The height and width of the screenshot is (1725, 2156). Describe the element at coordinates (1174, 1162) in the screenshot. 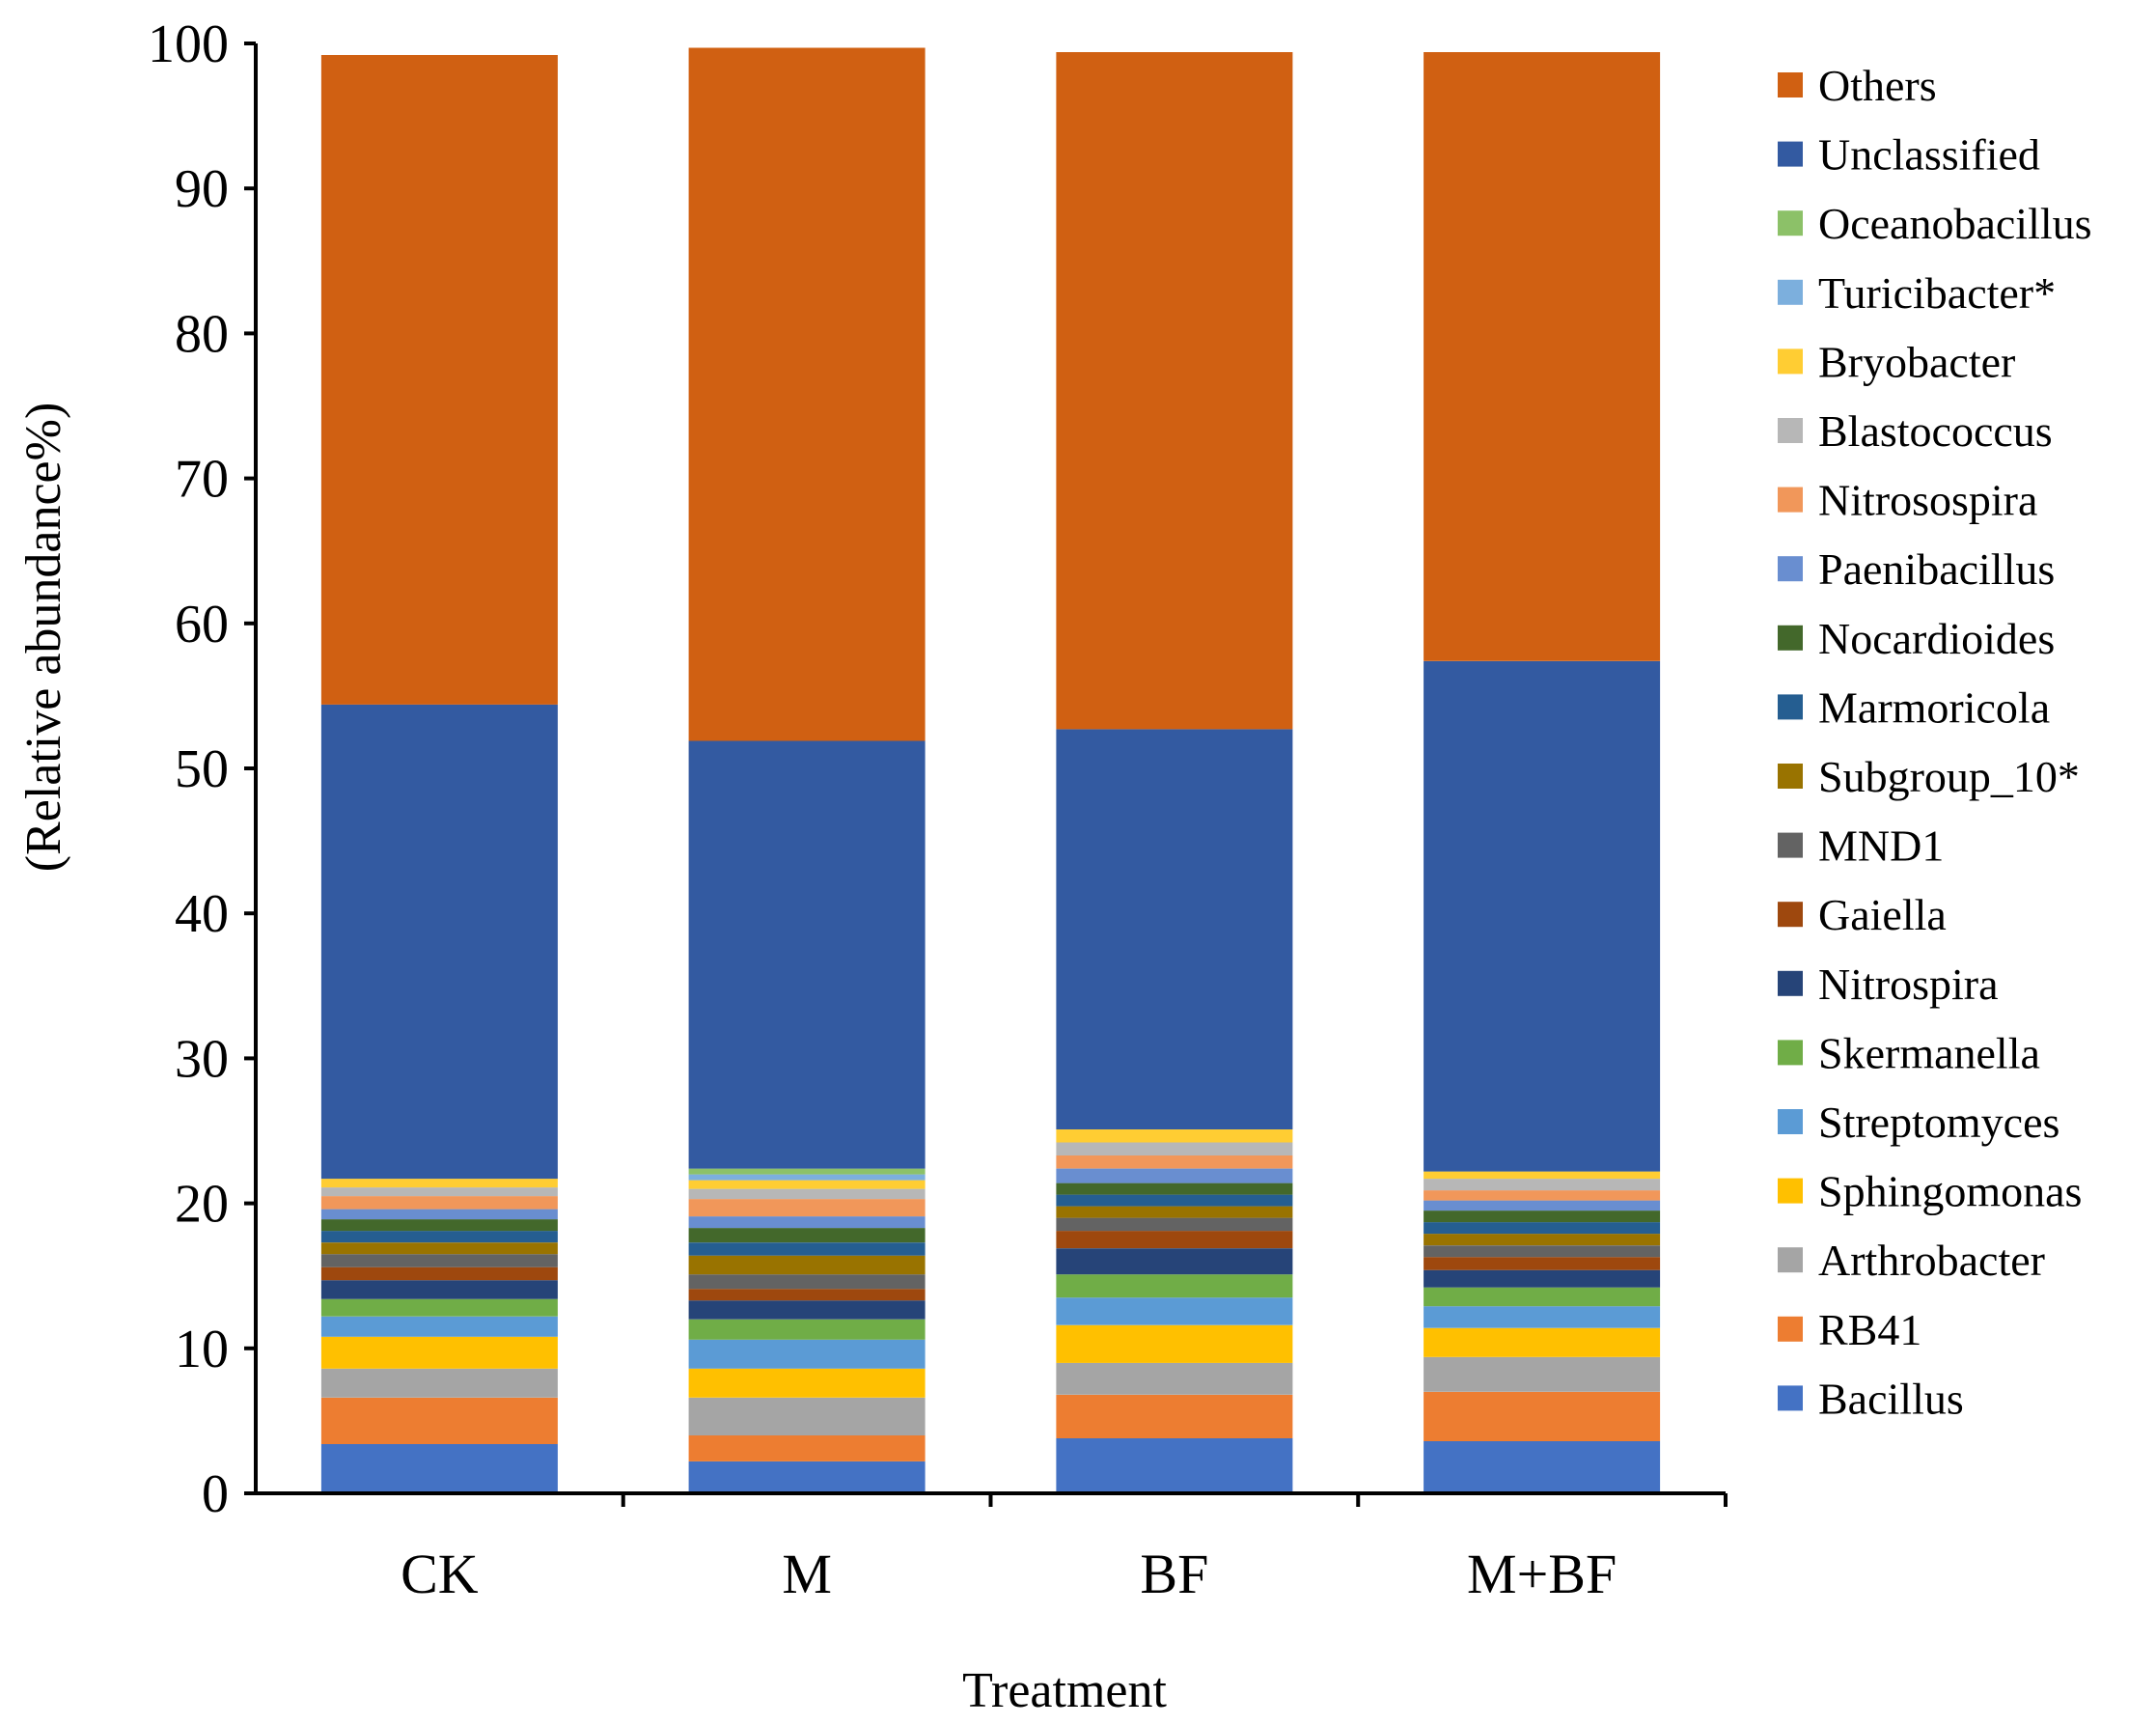

I see `bar-segment-bf-nitrosospira` at that location.